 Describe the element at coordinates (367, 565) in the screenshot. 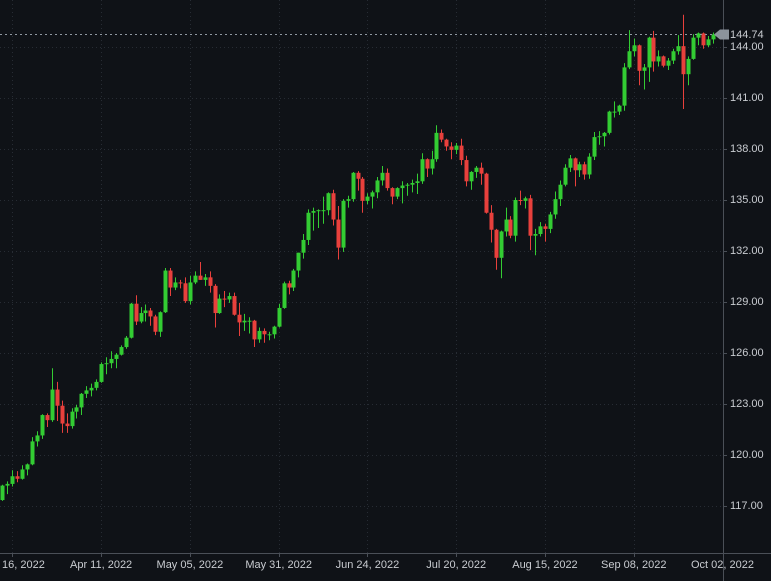

I see `date-tick-label: Jun 24, 2022` at that location.